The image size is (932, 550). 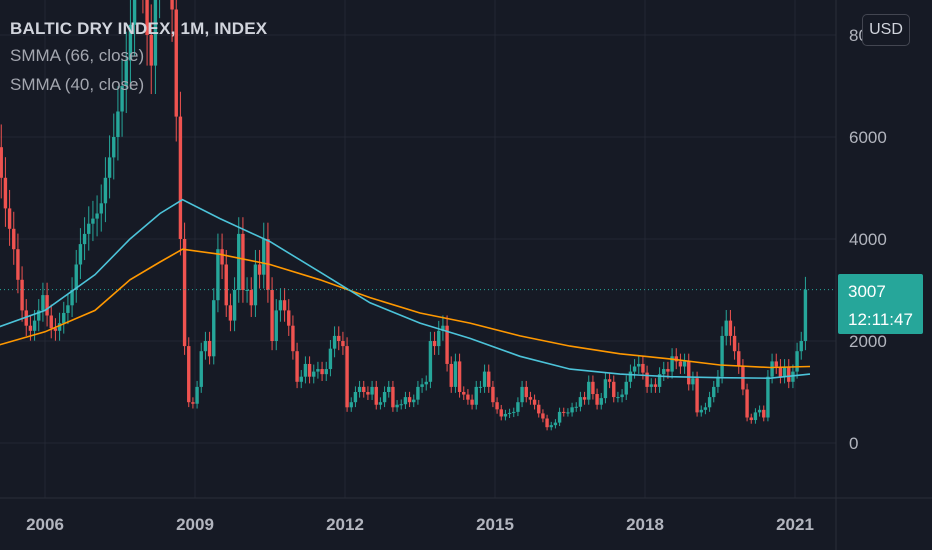 What do you see at coordinates (77, 55) in the screenshot?
I see `smma-66-label: SMMA (66, close)` at bounding box center [77, 55].